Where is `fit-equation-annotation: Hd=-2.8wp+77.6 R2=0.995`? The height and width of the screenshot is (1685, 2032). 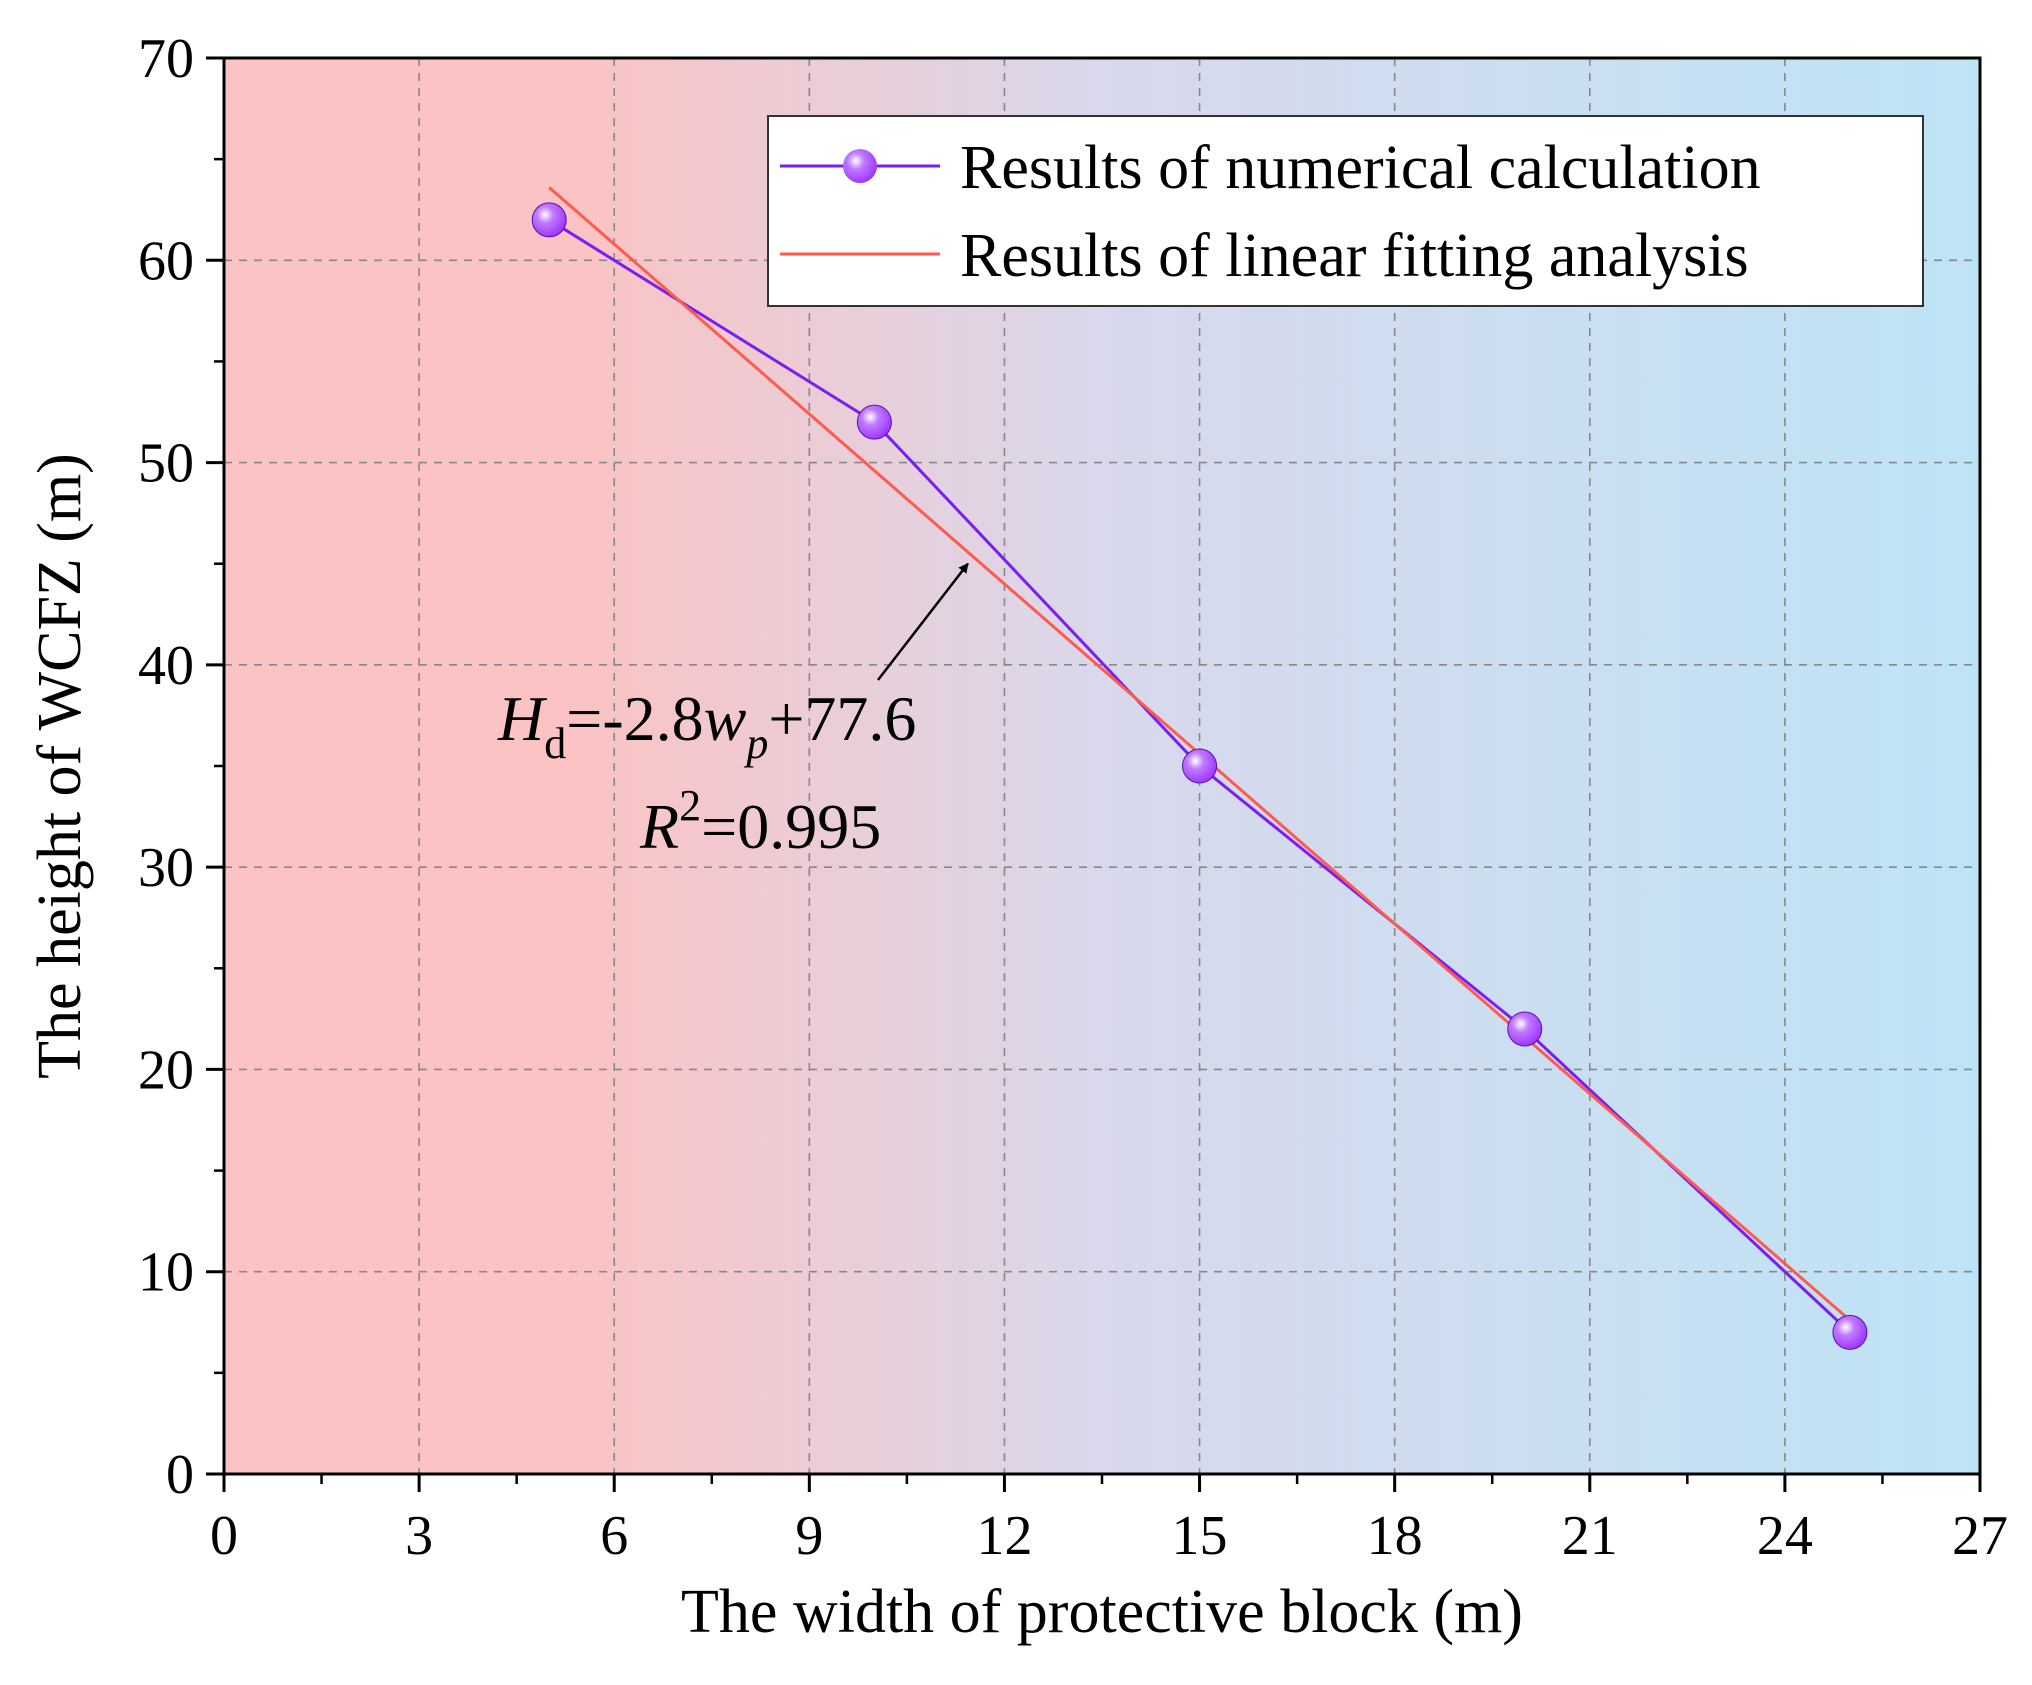
fit-equation-annotation: Hd=-2.8wp+77.6 R2=0.995 is located at coordinates (733, 712).